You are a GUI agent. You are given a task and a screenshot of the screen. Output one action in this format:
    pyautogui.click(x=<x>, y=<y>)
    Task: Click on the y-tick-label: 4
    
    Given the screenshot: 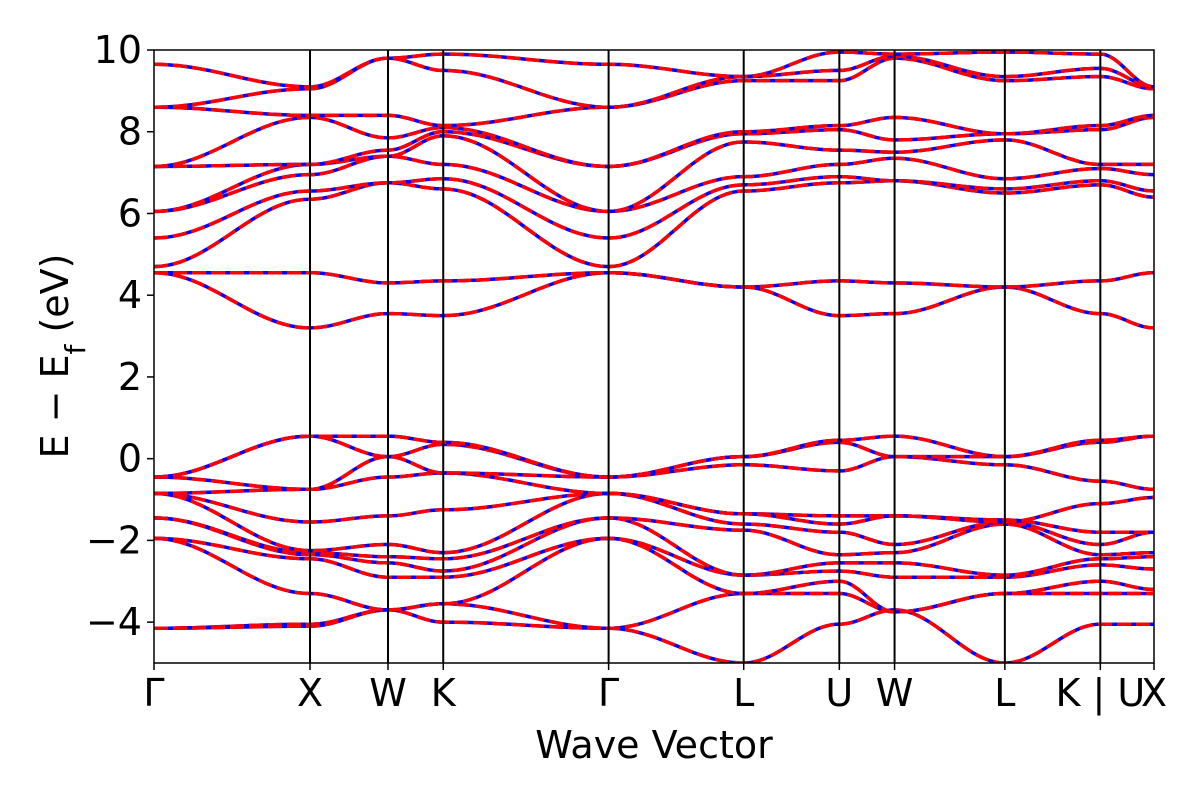 What is the action you would take?
    pyautogui.click(x=130, y=295)
    